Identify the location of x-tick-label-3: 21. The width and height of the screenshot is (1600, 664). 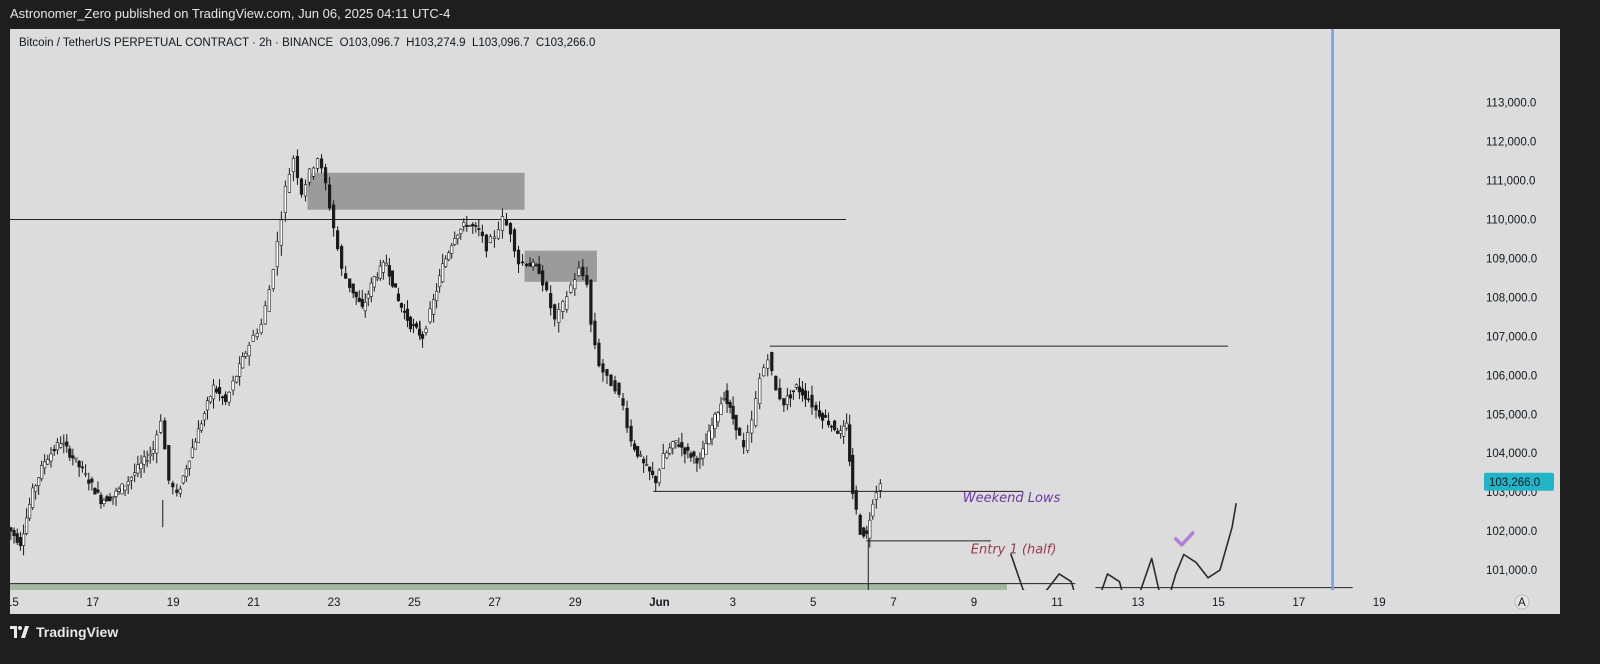
(253, 603).